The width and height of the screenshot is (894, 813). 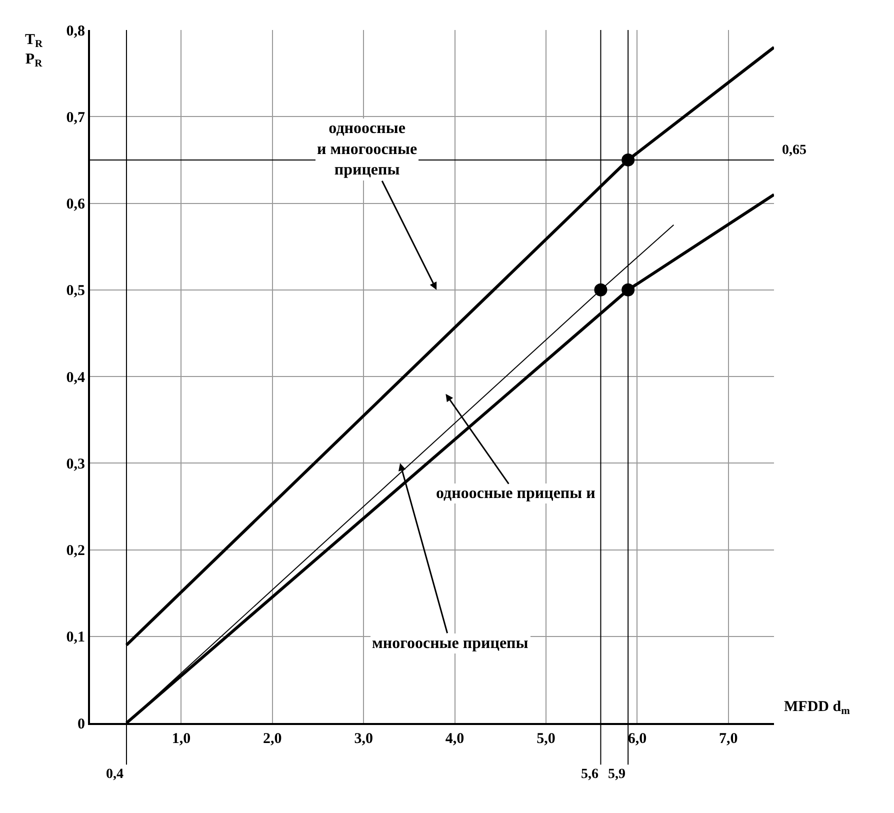 I want to click on y-tick-label: 0,3, so click(x=75, y=464).